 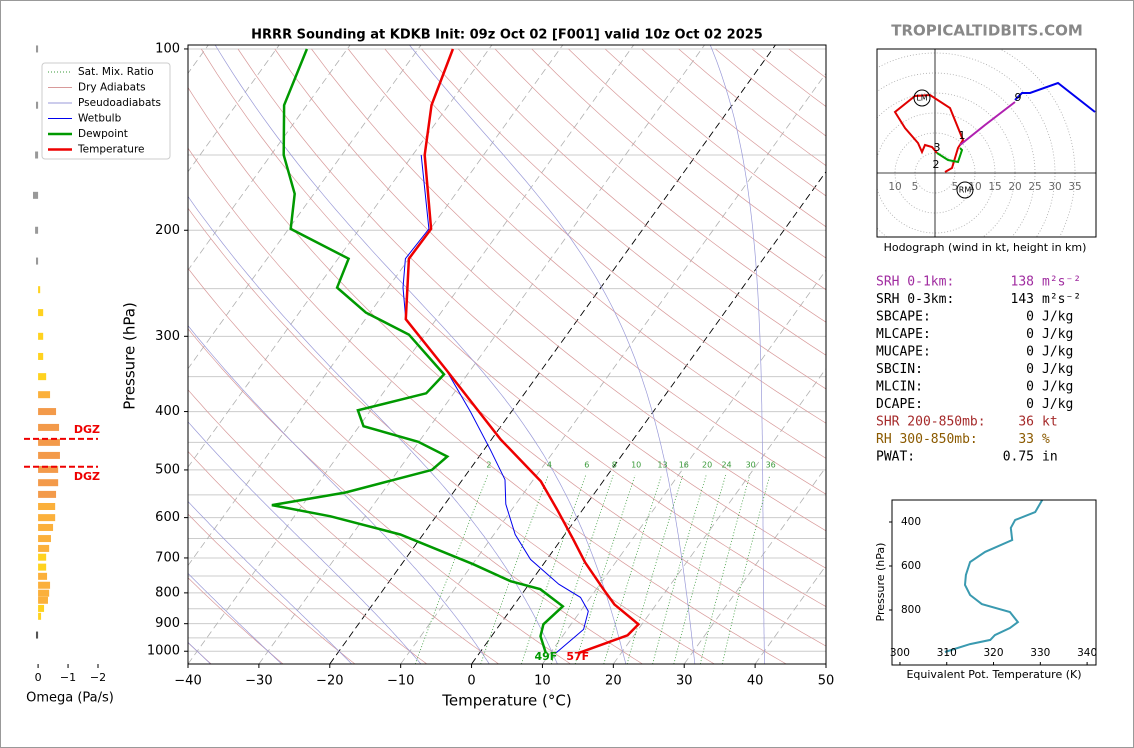 What do you see at coordinates (106, 111) in the screenshot?
I see `legend-box` at bounding box center [106, 111].